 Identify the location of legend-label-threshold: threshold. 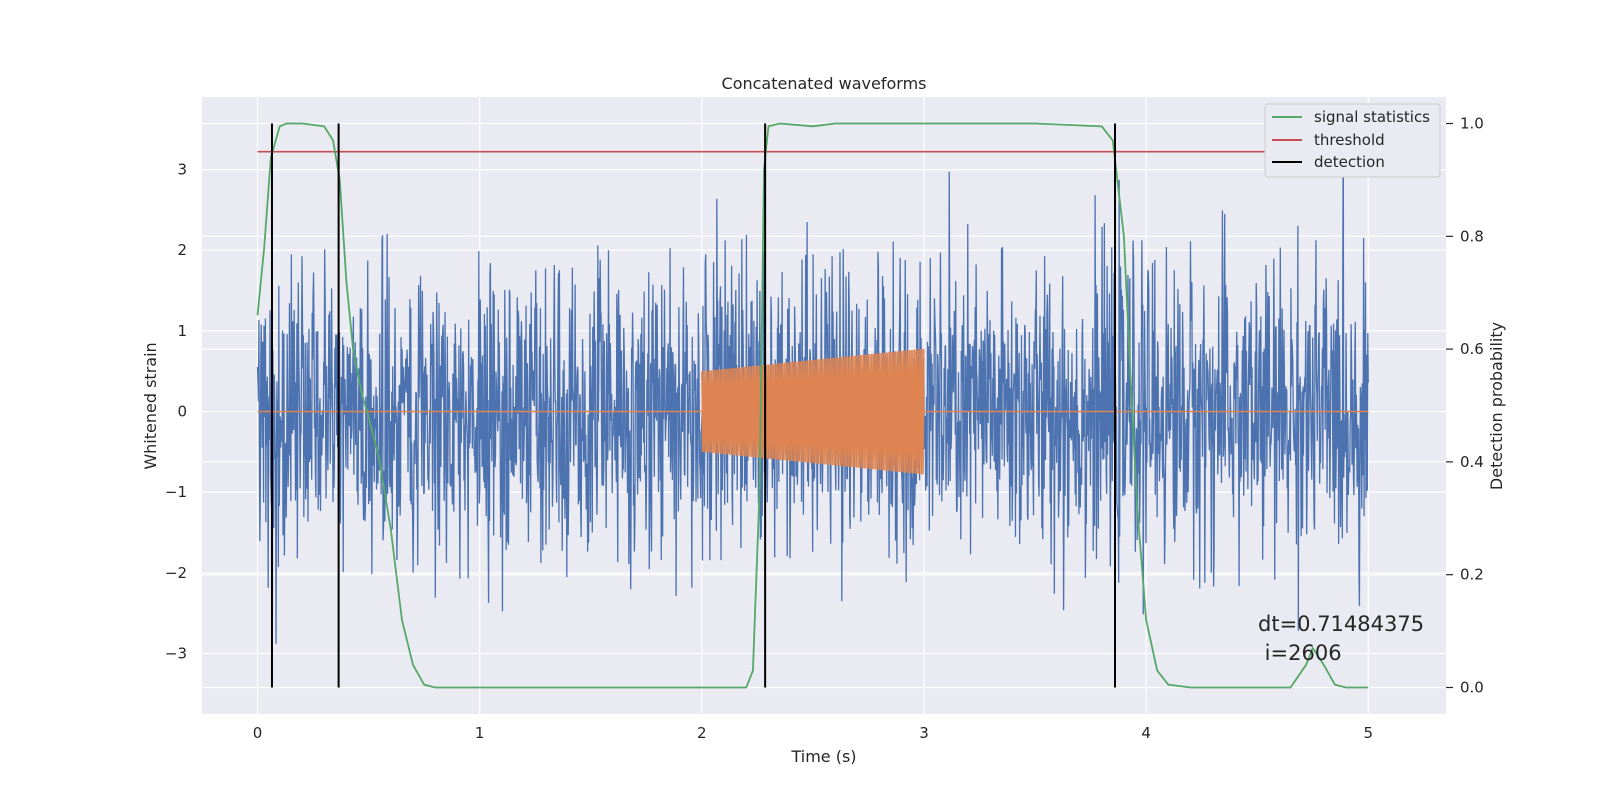
(1349, 140).